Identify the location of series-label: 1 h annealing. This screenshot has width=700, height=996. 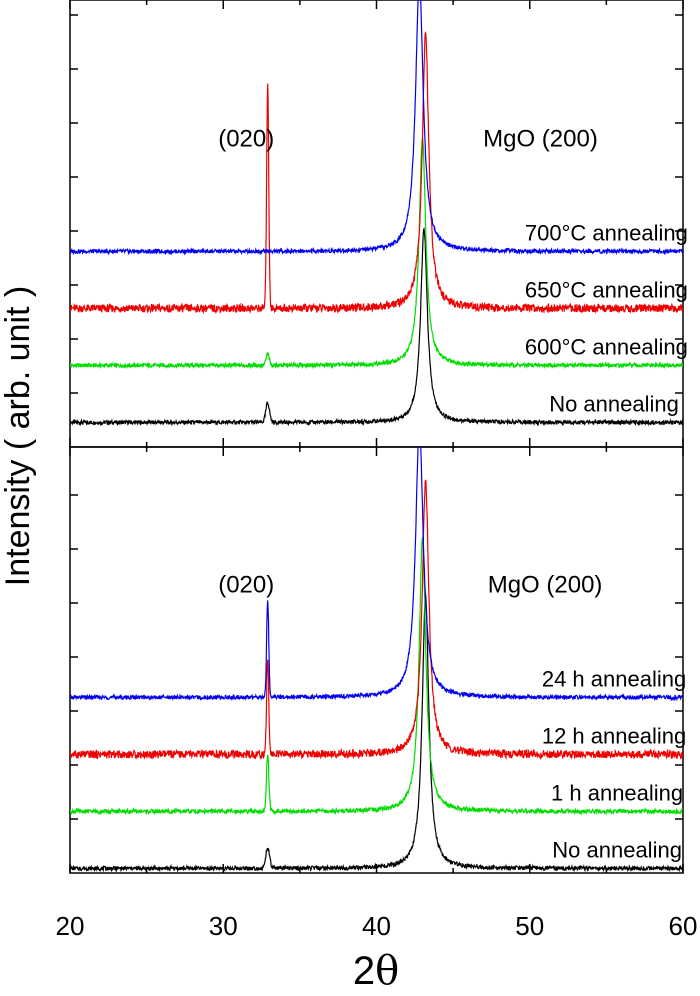
(617, 792).